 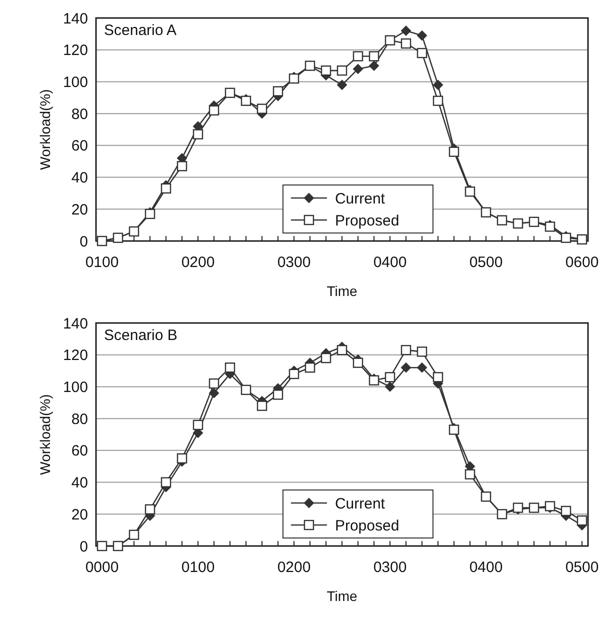 What do you see at coordinates (141, 335) in the screenshot?
I see `chart-title: Scenario B` at bounding box center [141, 335].